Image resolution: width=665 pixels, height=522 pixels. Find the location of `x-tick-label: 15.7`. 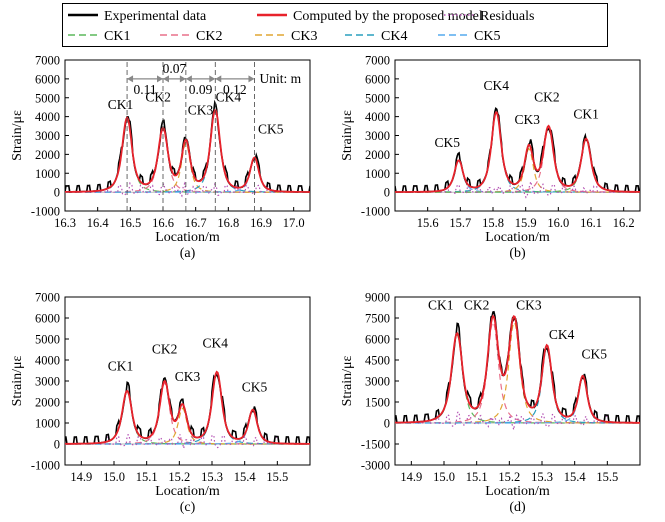

x-tick-label: 15.7 is located at coordinates (460, 223).